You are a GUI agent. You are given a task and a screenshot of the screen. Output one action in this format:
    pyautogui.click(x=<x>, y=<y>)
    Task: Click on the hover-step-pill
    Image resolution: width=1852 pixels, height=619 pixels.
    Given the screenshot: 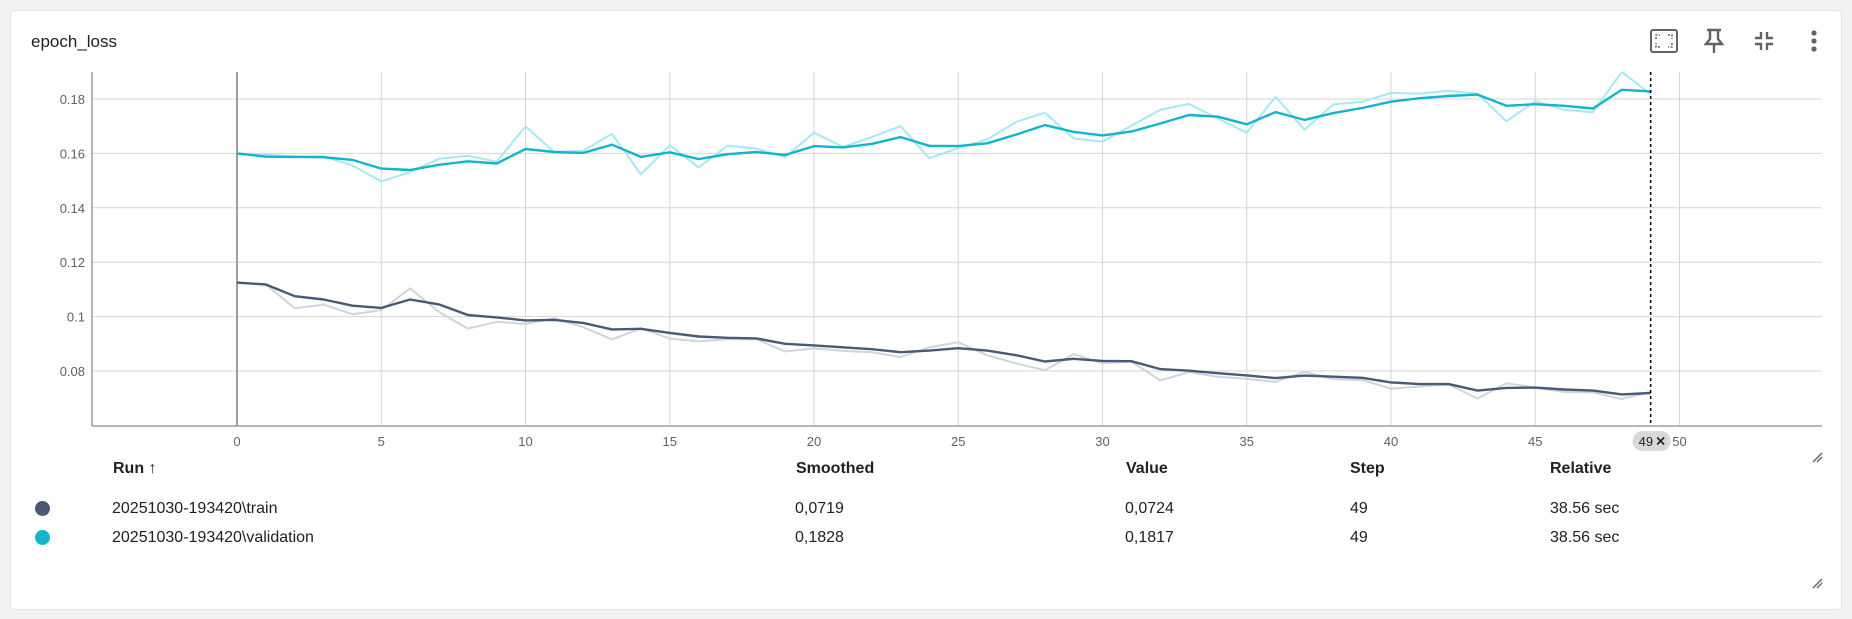 What is the action you would take?
    pyautogui.click(x=1651, y=441)
    